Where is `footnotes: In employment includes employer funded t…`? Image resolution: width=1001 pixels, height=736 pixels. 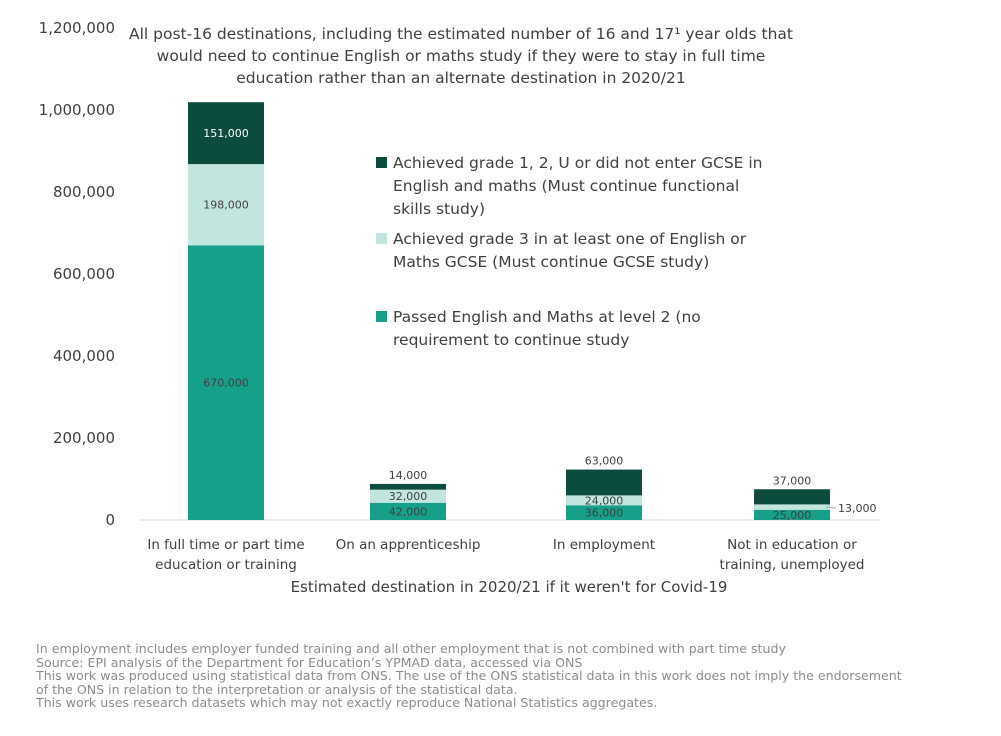
footnotes: In employment includes employer funded t… is located at coordinates (516, 676).